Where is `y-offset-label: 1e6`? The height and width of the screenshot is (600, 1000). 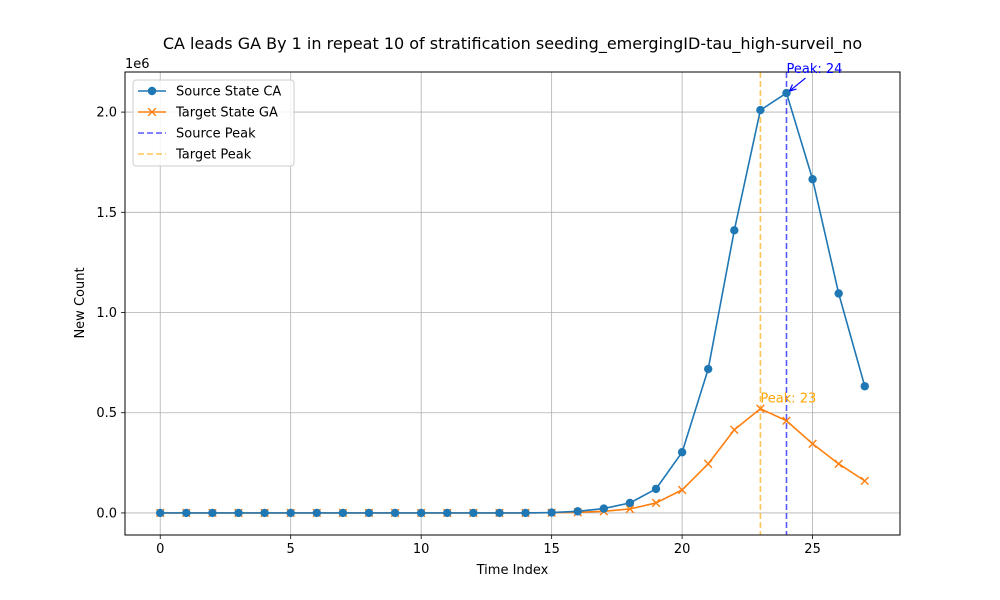 y-offset-label: 1e6 is located at coordinates (137, 64).